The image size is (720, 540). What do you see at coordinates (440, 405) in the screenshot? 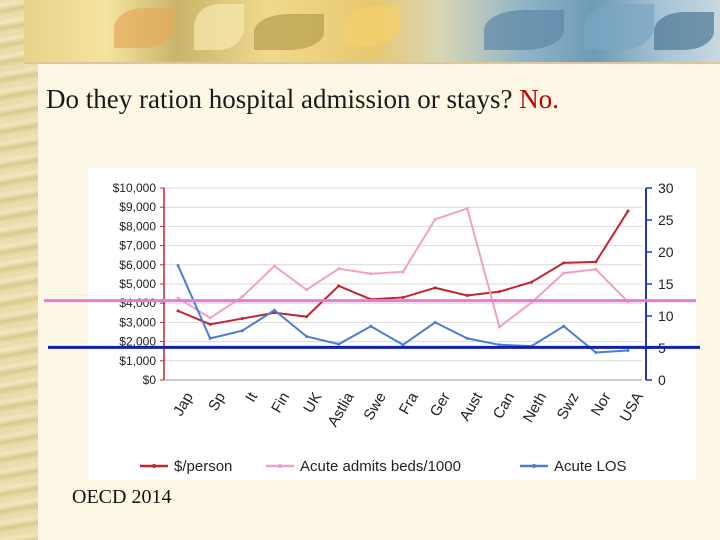
I see `category-label: Ger` at bounding box center [440, 405].